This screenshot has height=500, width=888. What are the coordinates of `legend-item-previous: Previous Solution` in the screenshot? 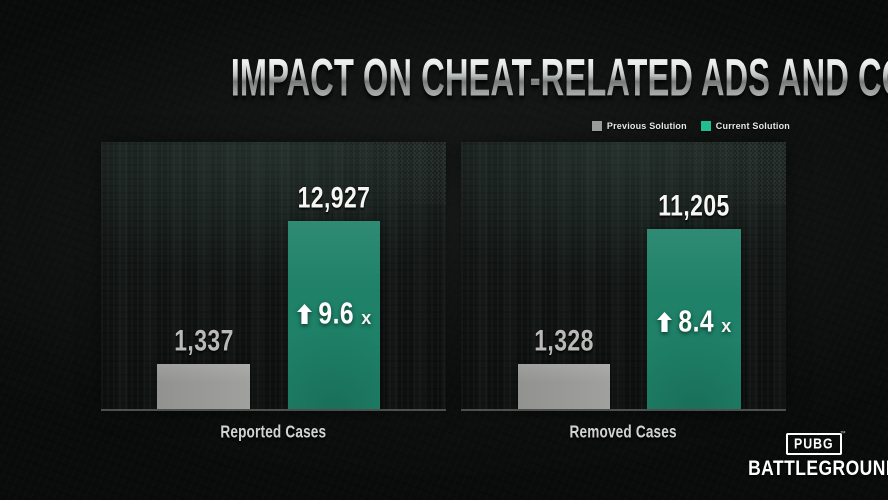 It's located at (639, 126).